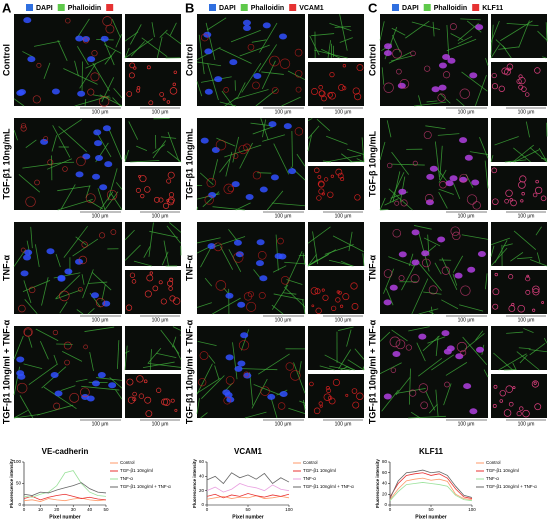 Image resolution: width=550 pixels, height=528 pixels. Describe the element at coordinates (267, 8) in the screenshot. I see `legend-label: Phalloidin` at that location.